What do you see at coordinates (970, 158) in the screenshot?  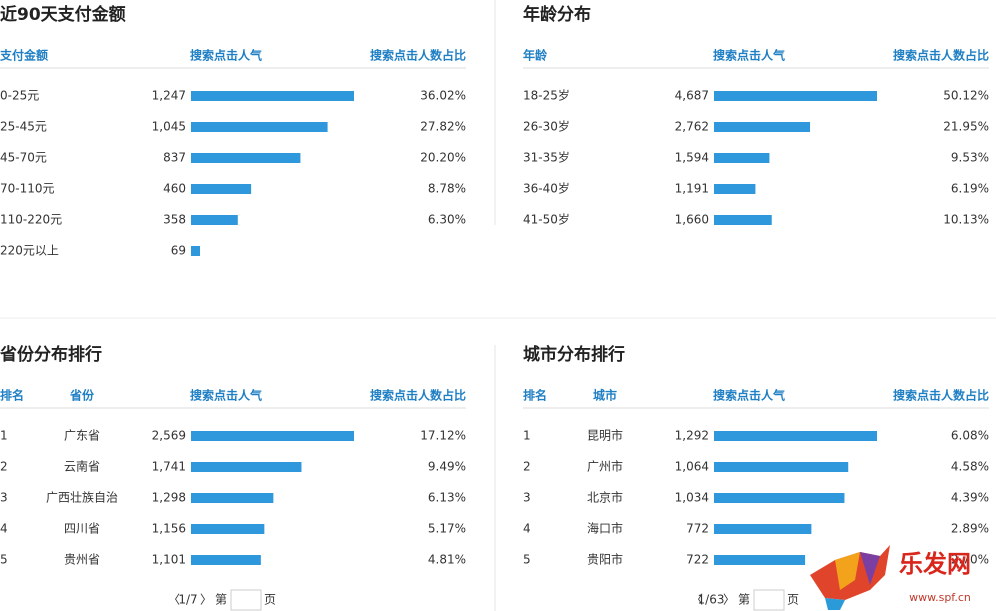 I see `share: 9.53%` at bounding box center [970, 158].